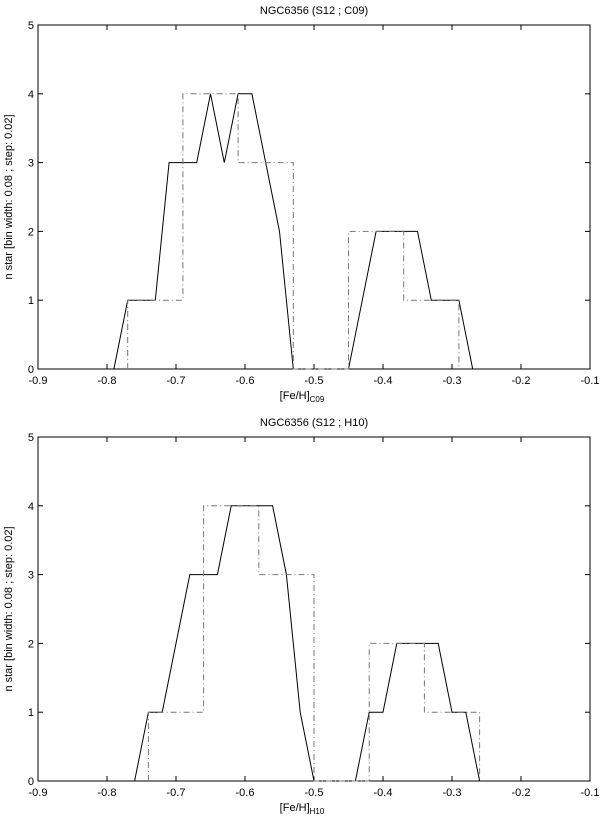 The height and width of the screenshot is (821, 600). I want to click on x-axis-label: [Fe/H]C09, so click(302, 397).